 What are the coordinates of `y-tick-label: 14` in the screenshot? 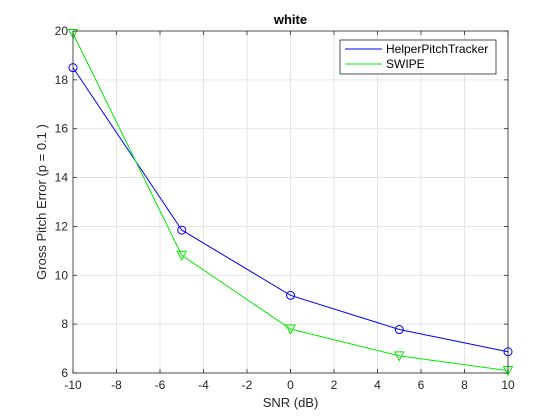 It's located at (62, 178).